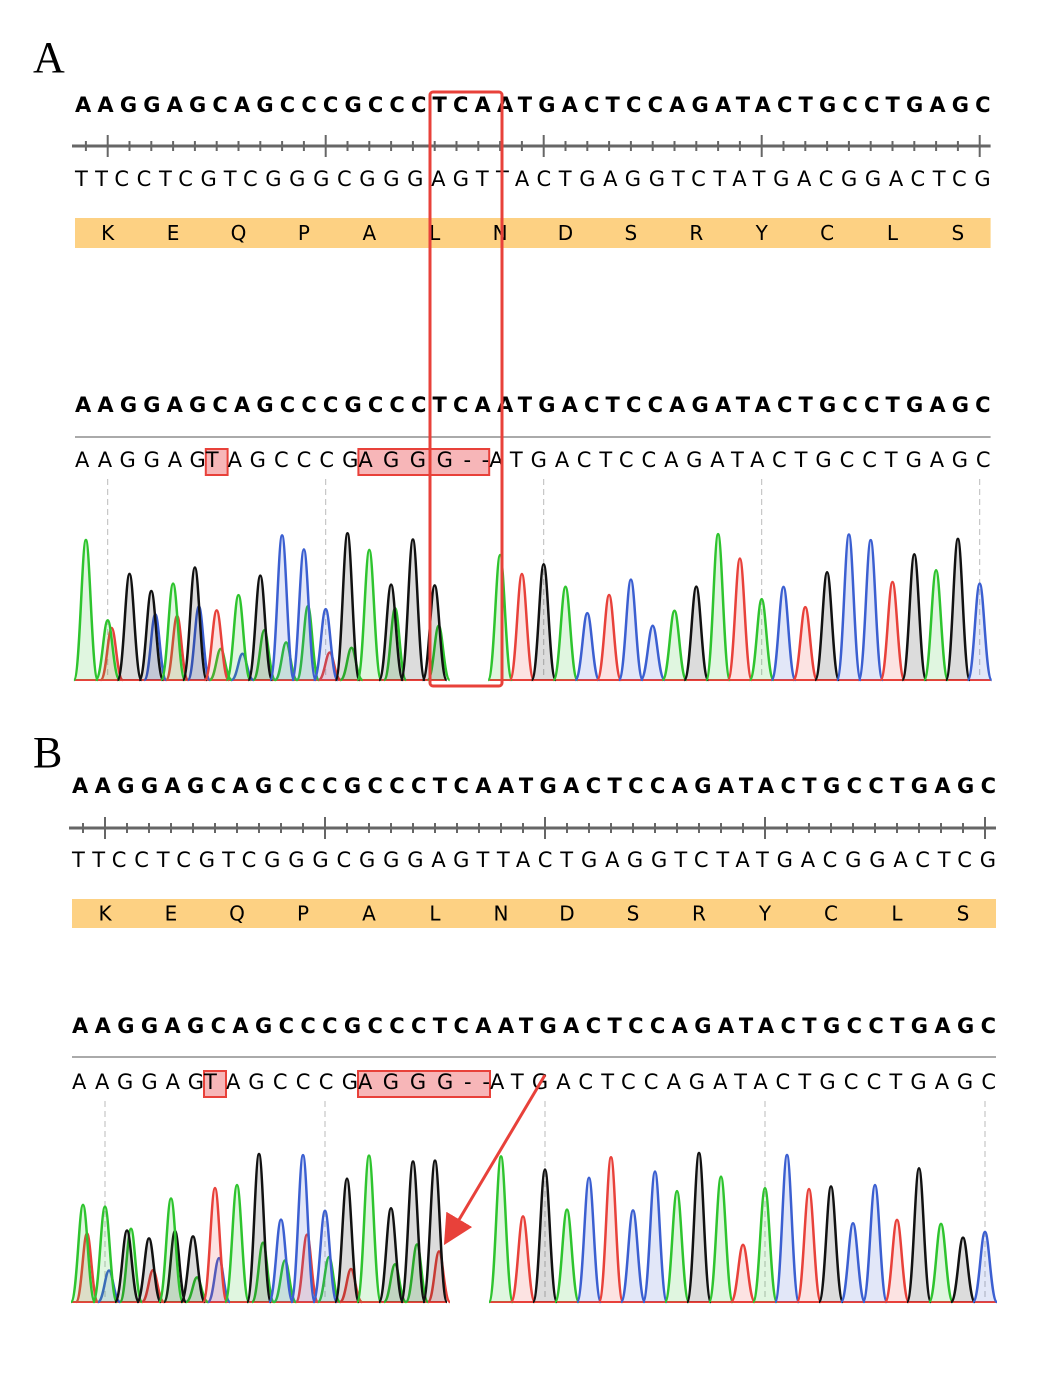 Image resolution: width=1052 pixels, height=1386 pixels. What do you see at coordinates (293, 460) in the screenshot?
I see `read-segment: AGCCCG` at bounding box center [293, 460].